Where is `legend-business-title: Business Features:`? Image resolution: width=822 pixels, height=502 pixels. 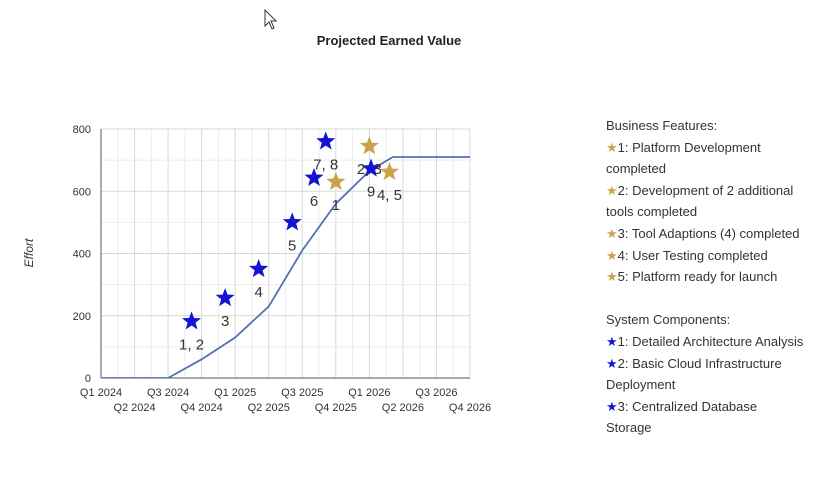 legend-business-title: Business Features: is located at coordinates (662, 125).